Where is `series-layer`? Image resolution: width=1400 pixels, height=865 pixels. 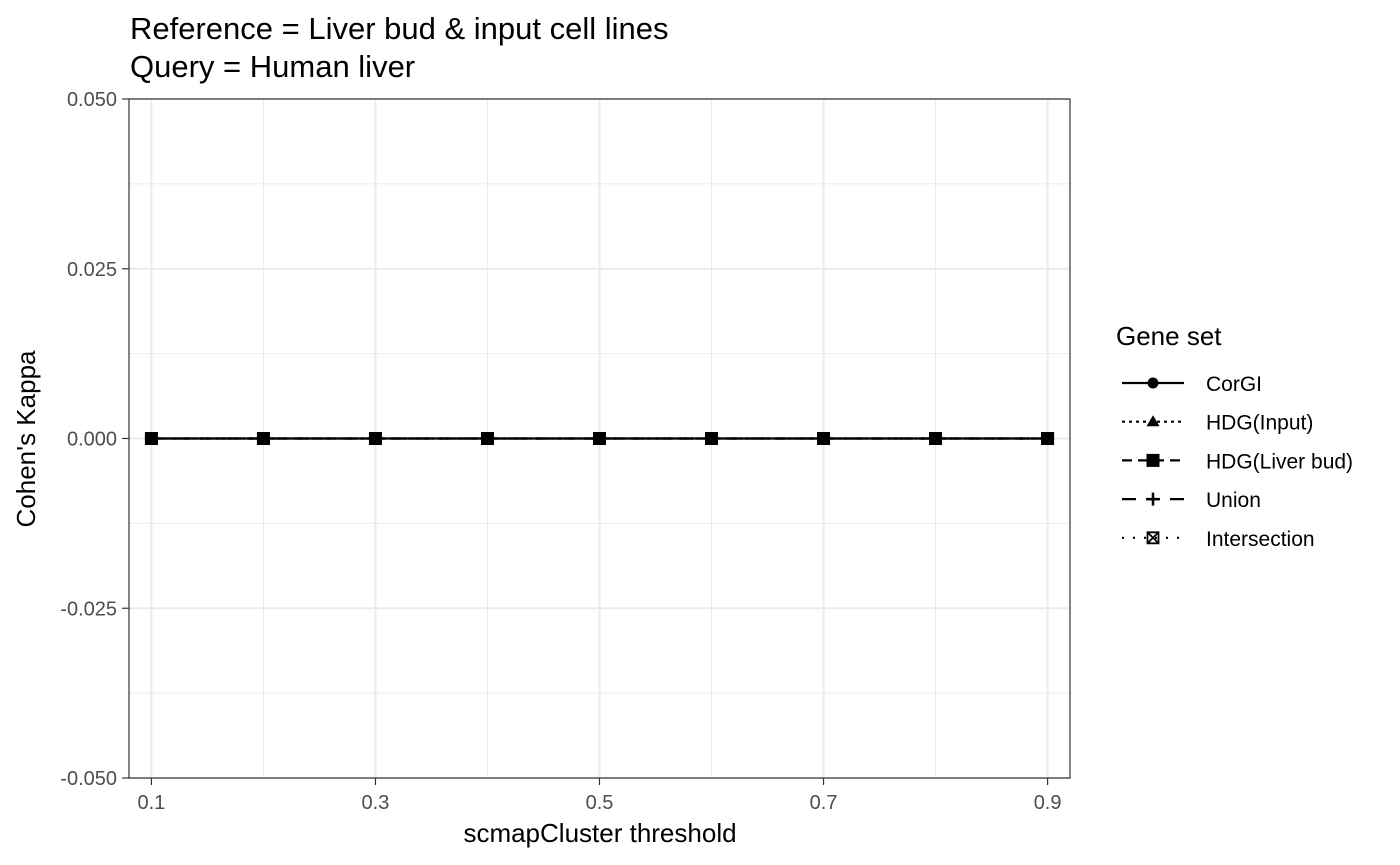
series-layer is located at coordinates (599, 438).